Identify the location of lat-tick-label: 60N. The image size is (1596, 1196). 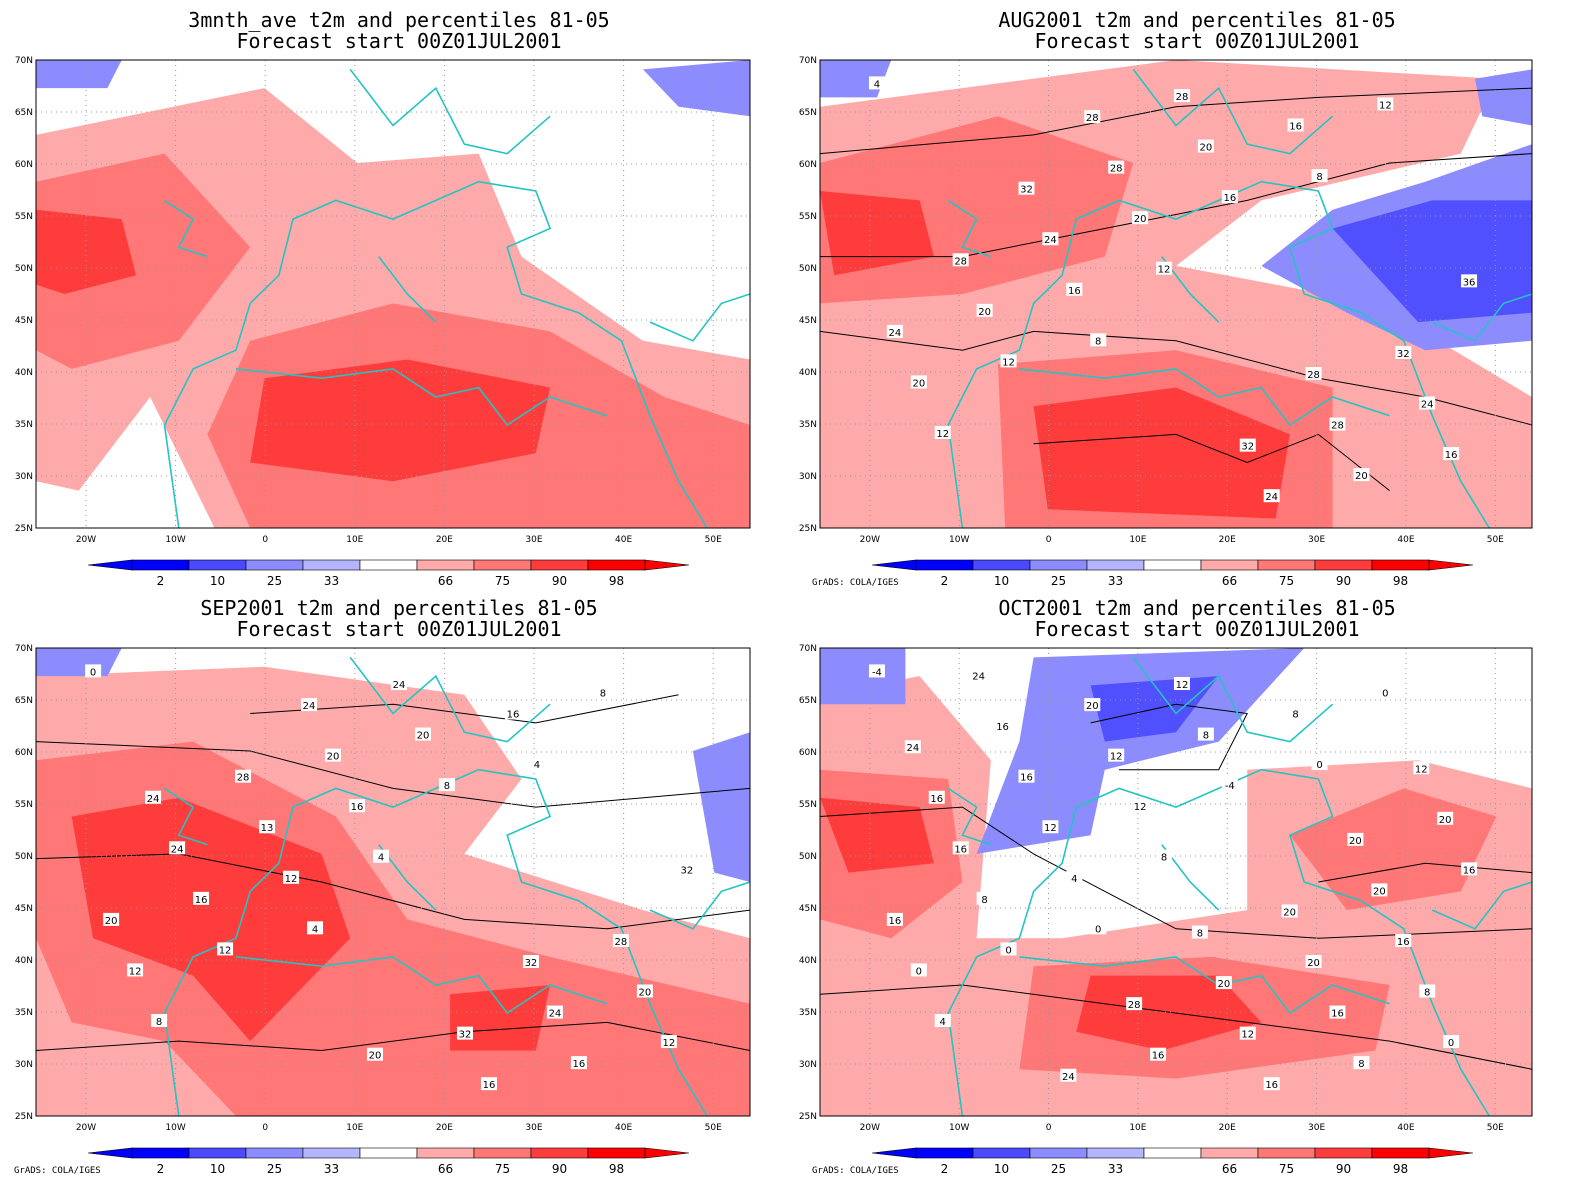
(24, 753).